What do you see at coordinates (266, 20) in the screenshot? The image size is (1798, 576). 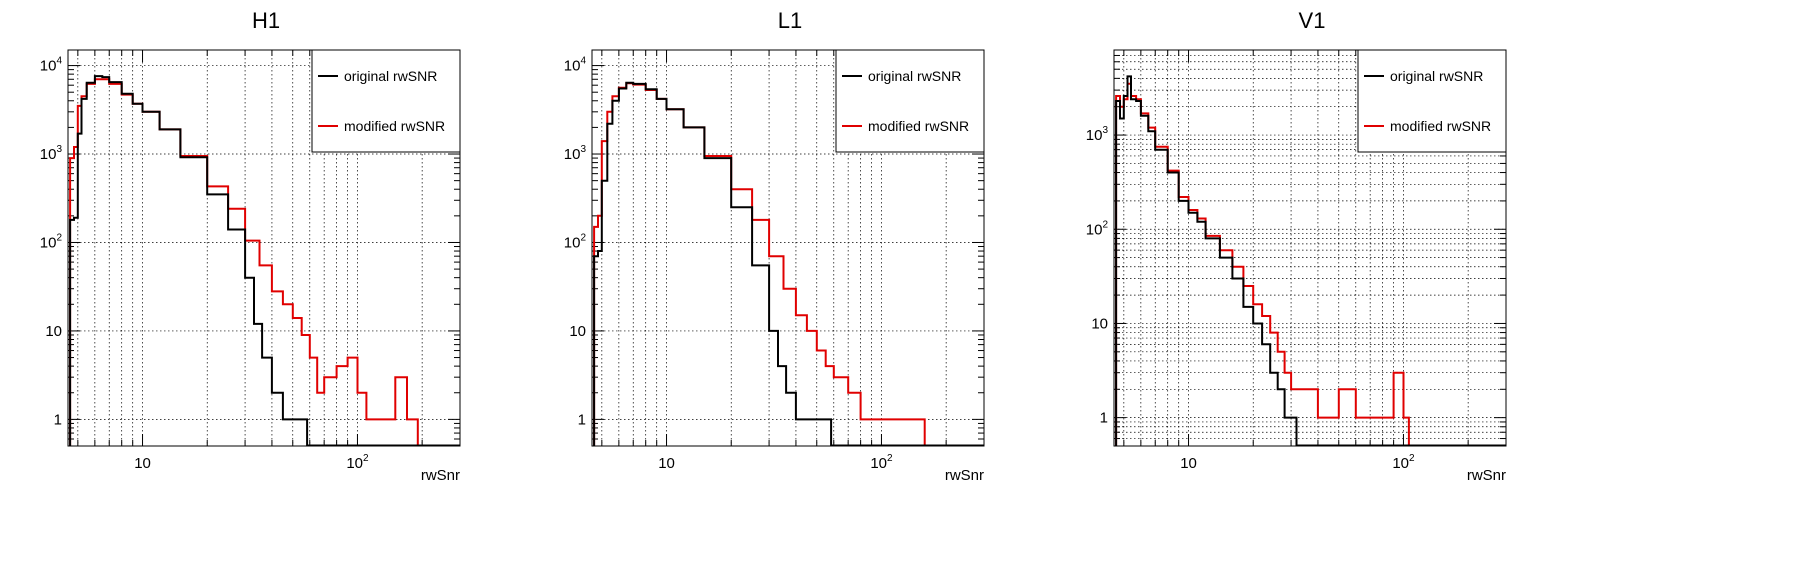 I see `panel-title: H1` at bounding box center [266, 20].